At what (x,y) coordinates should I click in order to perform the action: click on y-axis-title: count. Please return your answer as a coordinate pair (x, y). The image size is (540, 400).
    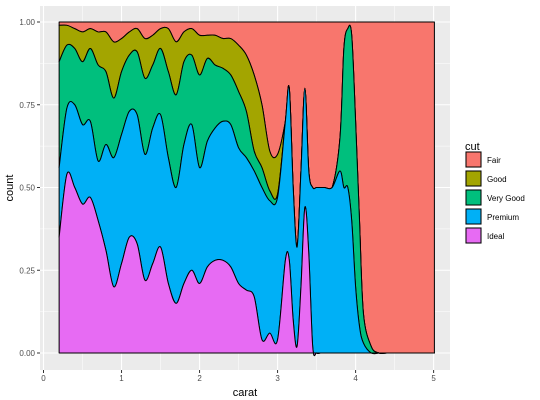
    Looking at the image, I should click on (10, 188).